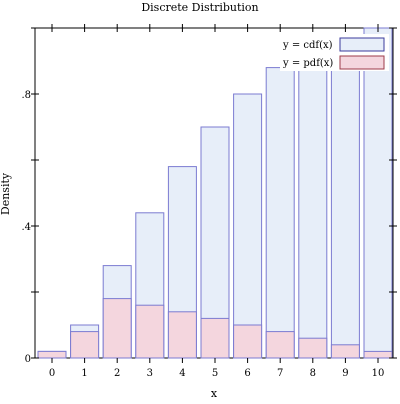 The image size is (400, 404). What do you see at coordinates (247, 373) in the screenshot?
I see `x-tick-label-6: 6` at bounding box center [247, 373].